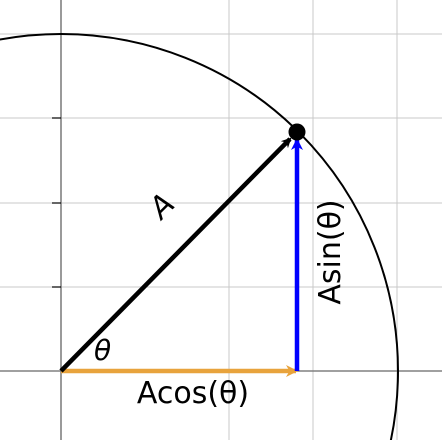 This screenshot has width=442, height=440. I want to click on hypotenuse-label: A, so click(161, 207).